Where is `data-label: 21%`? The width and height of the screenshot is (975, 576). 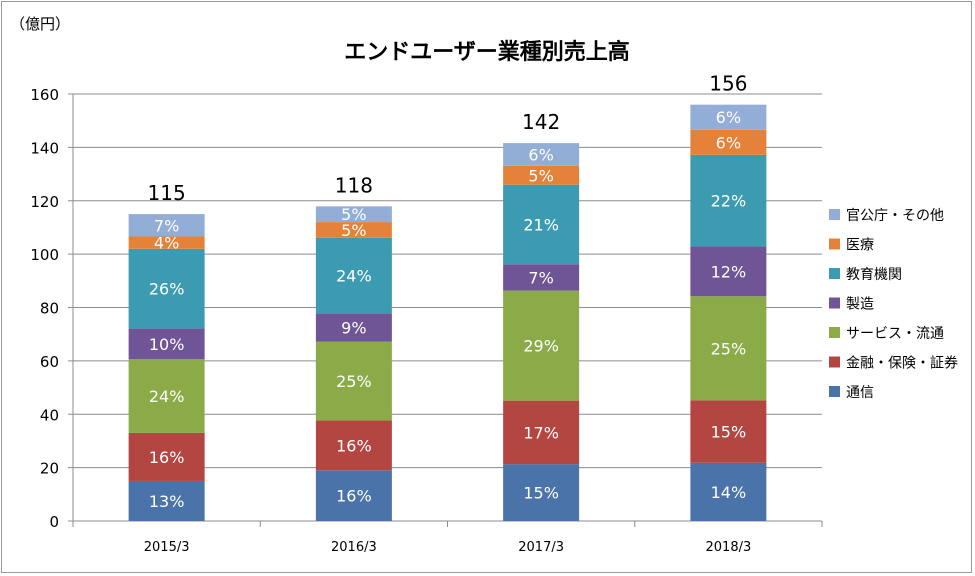 data-label: 21% is located at coordinates (541, 225).